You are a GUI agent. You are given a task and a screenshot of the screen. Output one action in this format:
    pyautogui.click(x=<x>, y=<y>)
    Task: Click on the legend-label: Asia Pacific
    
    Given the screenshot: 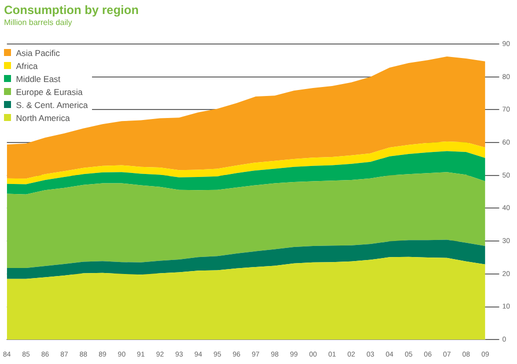 What is the action you would take?
    pyautogui.click(x=38, y=53)
    